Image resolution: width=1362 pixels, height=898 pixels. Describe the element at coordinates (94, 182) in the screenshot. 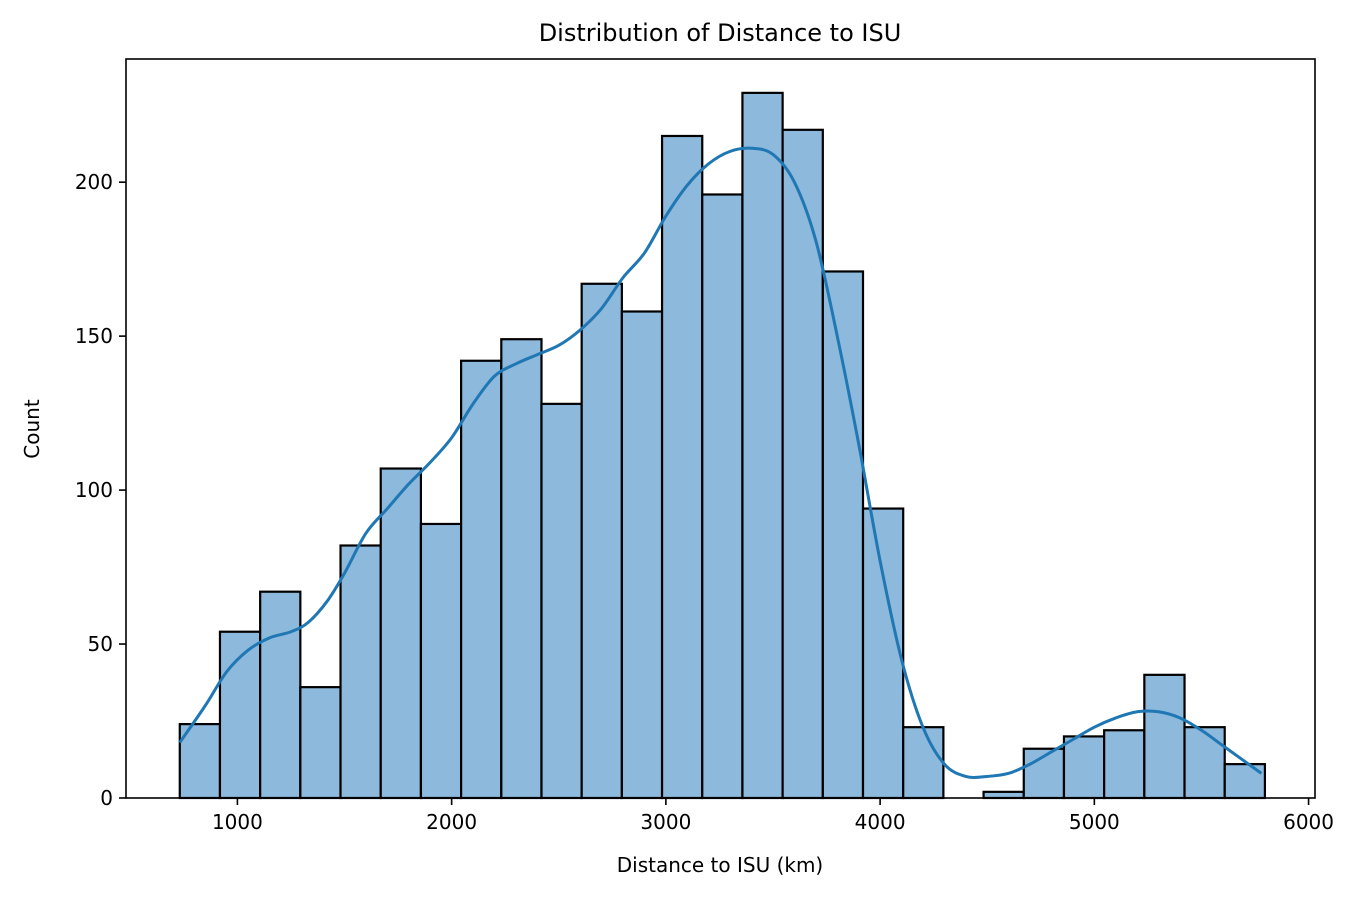

I see `y-tick-label: 200` at that location.